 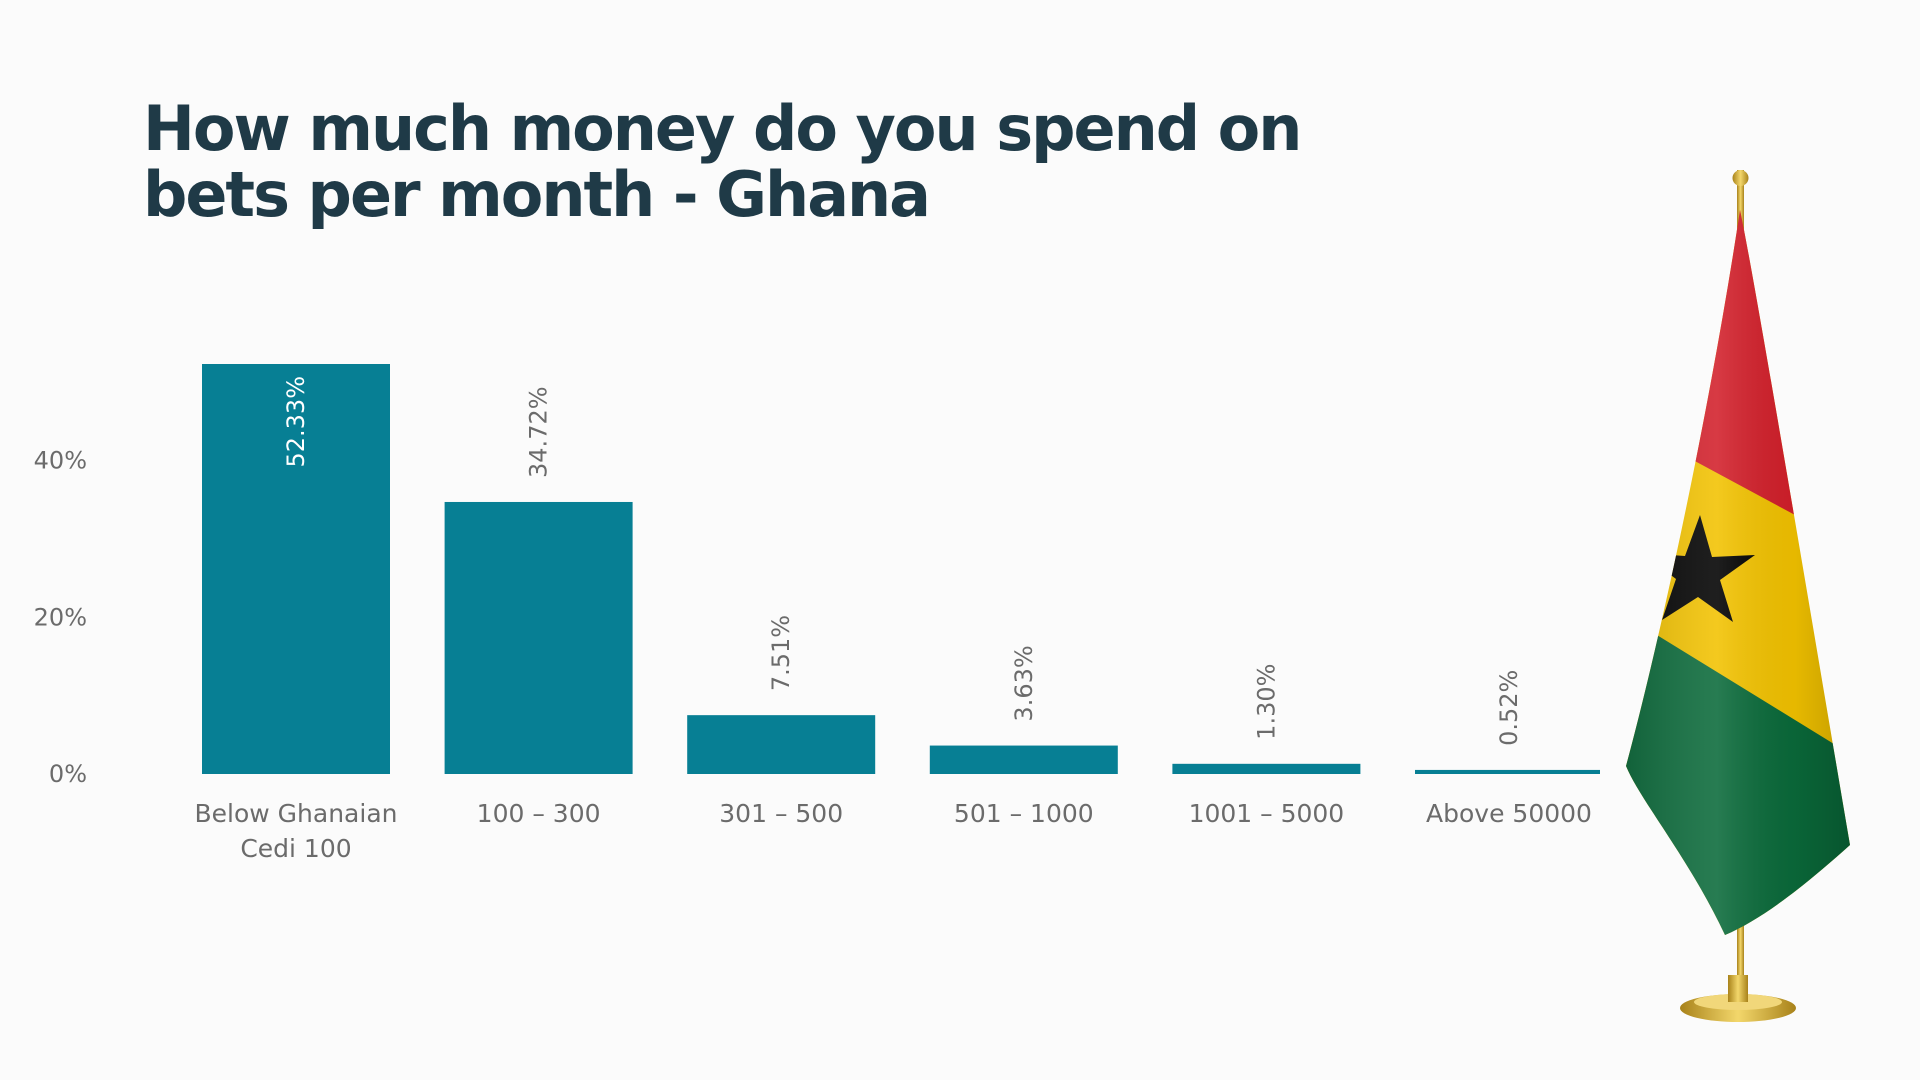 I want to click on x-tick-label: 100 – 300, so click(x=539, y=813).